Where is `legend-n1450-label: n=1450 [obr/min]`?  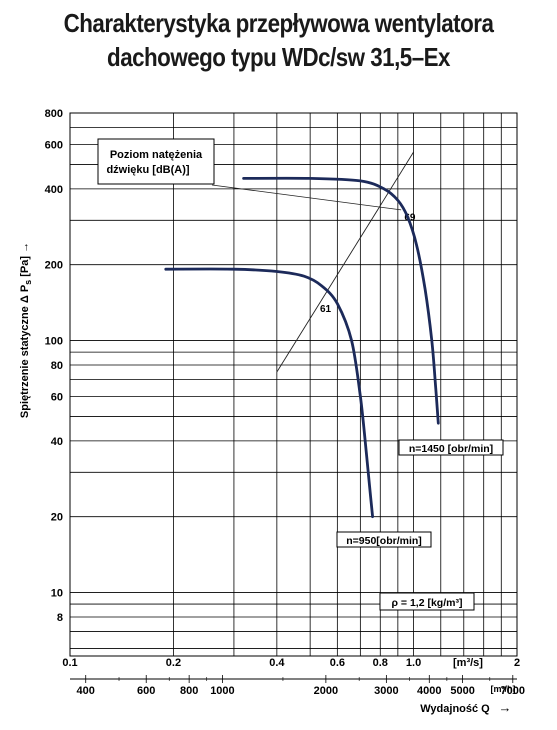 legend-n1450-label: n=1450 [obr/min] is located at coordinates (451, 449).